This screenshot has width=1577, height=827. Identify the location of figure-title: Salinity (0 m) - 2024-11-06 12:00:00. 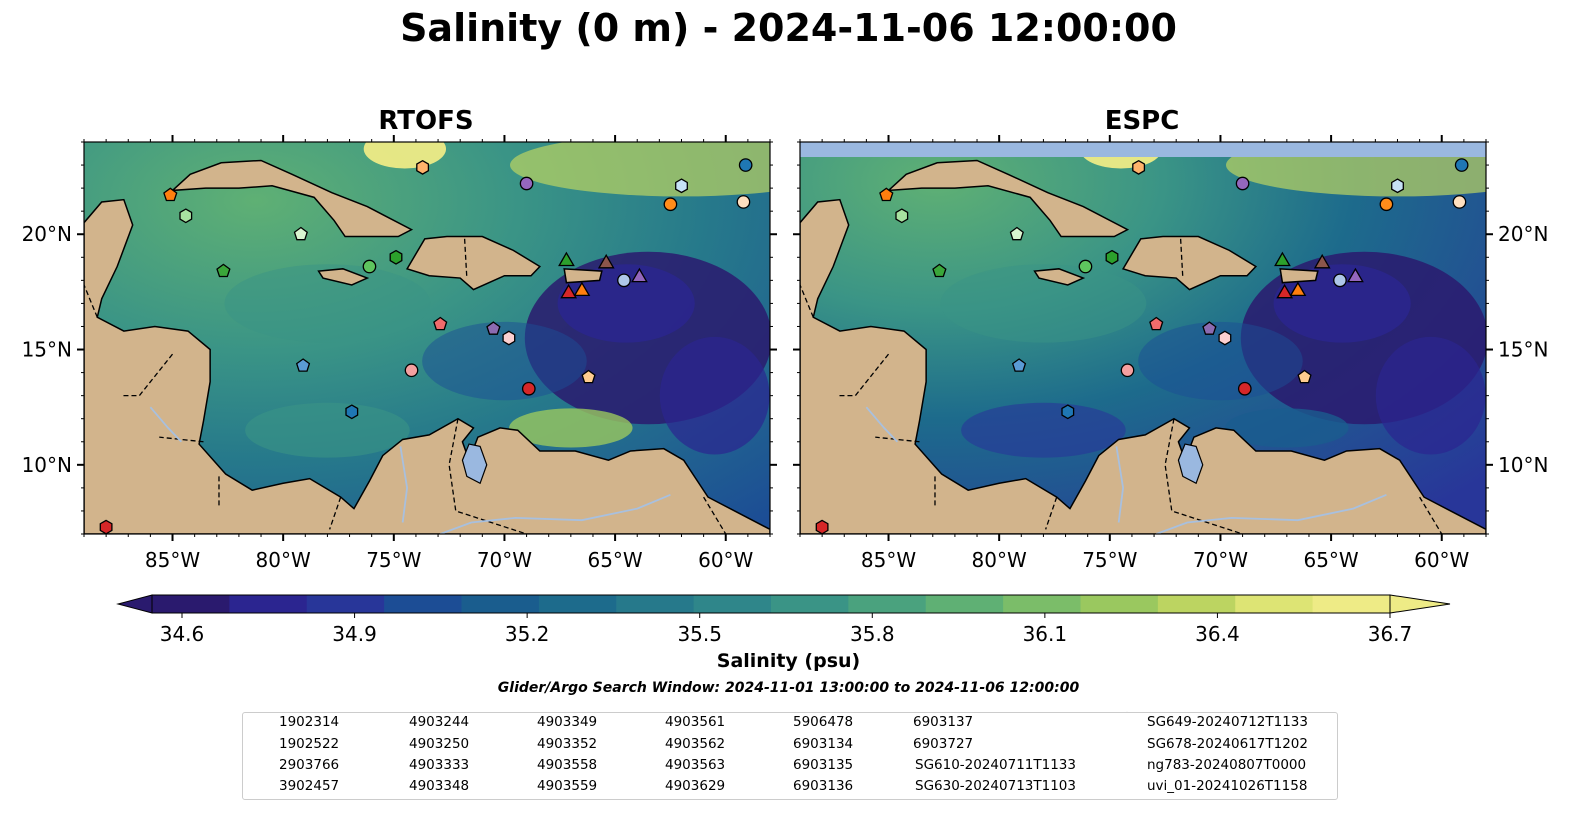
(788, 28).